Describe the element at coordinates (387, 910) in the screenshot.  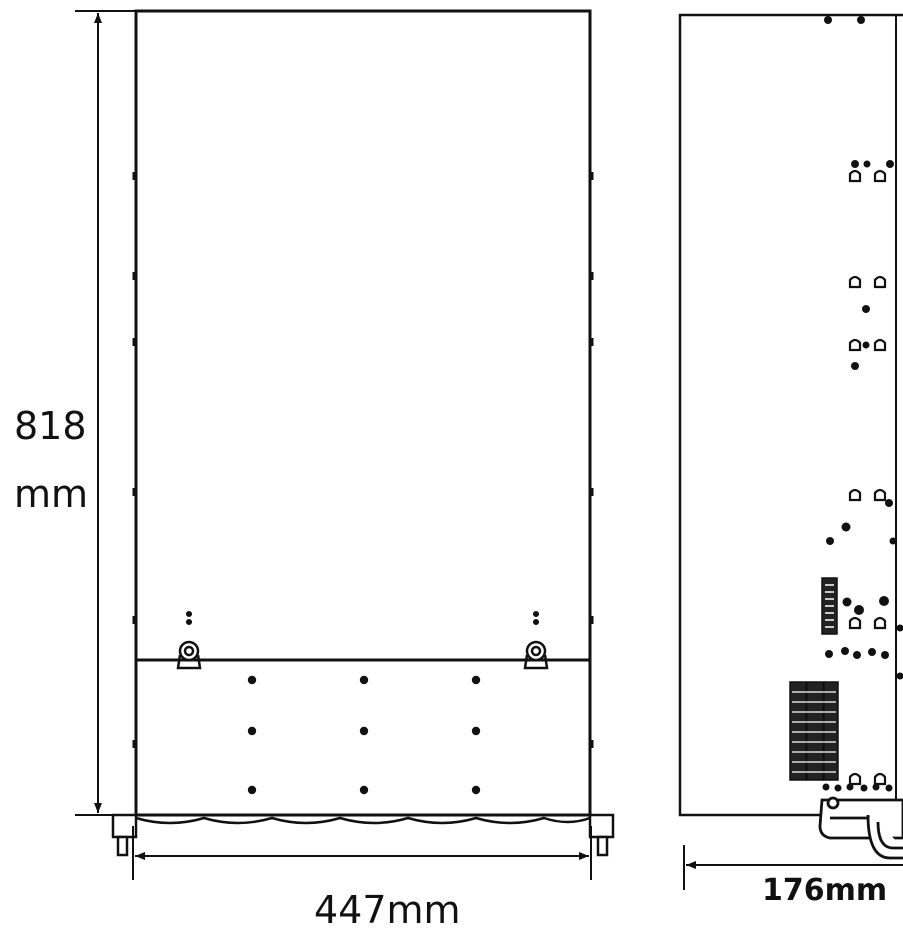
I see `width-dimension-label: 447mm` at that location.